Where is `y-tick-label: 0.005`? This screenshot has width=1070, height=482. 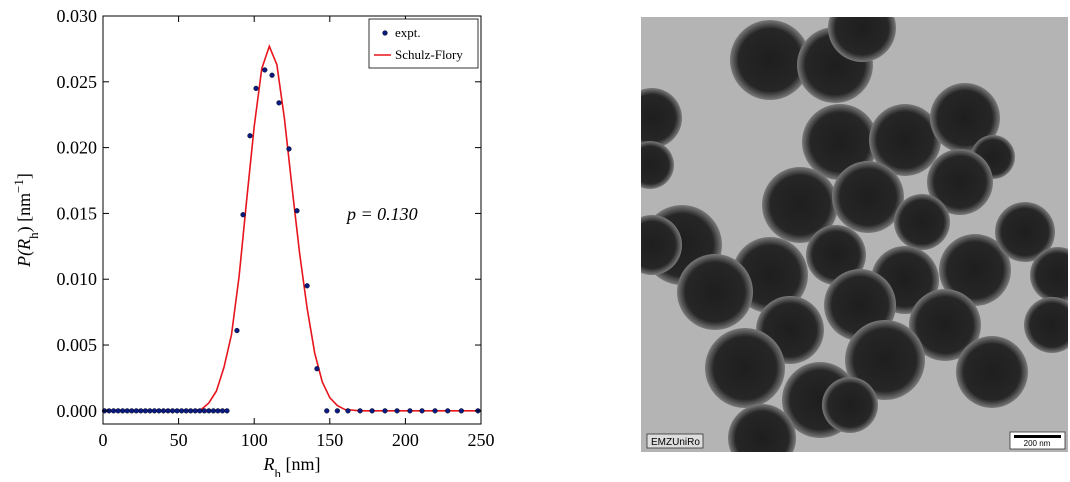 y-tick-label: 0.005 is located at coordinates (77, 345).